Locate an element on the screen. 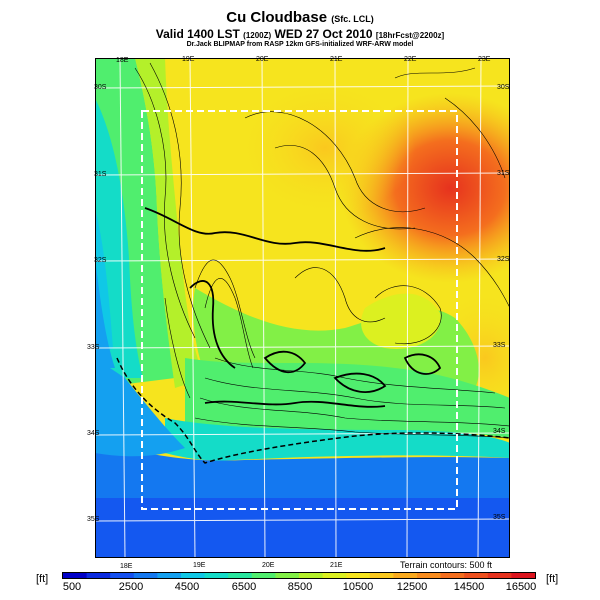  colorbar-label-4500: 4500 is located at coordinates (187, 587).